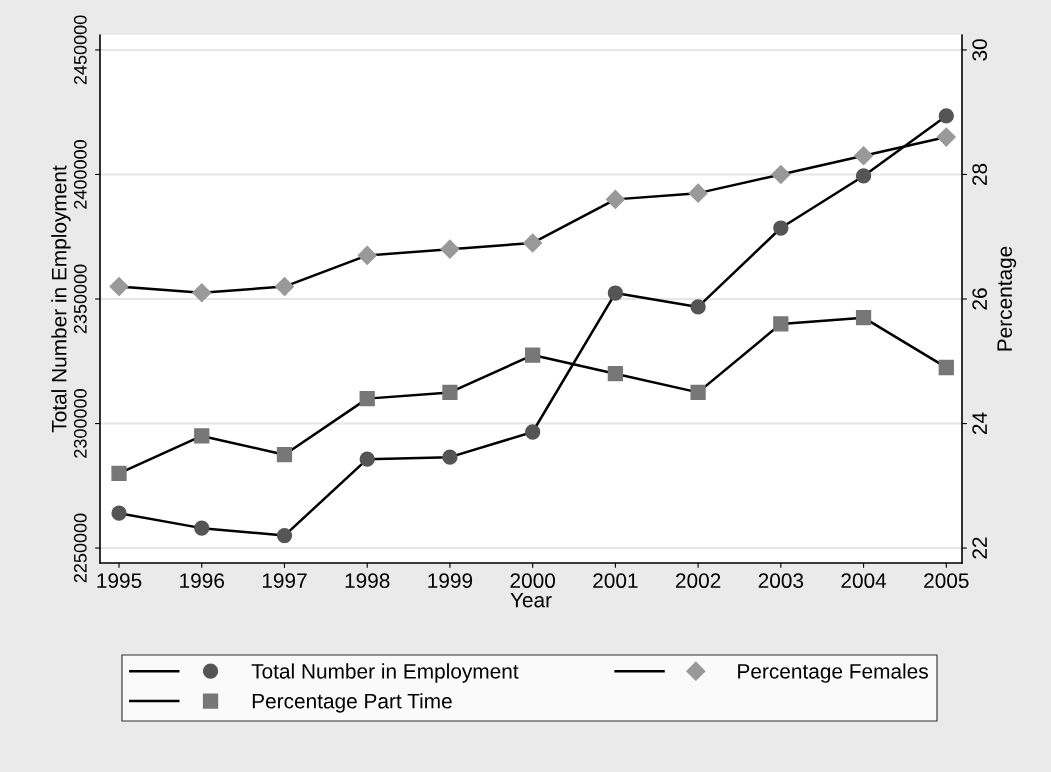  What do you see at coordinates (615, 581) in the screenshot?
I see `x-tick-label: 2001` at bounding box center [615, 581].